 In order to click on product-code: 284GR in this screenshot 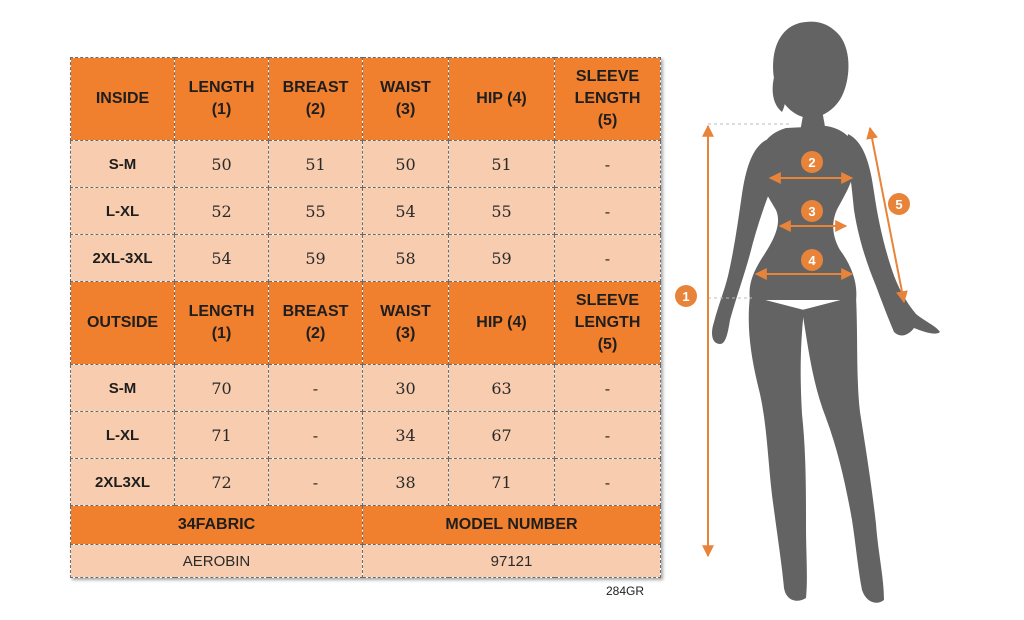, I will do `click(625, 591)`.